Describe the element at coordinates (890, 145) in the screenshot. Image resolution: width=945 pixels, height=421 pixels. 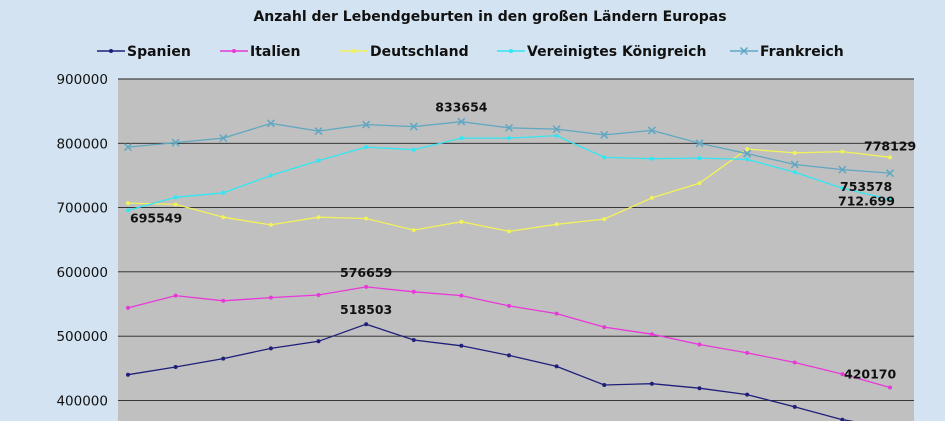
I see `data-label: 778129` at that location.